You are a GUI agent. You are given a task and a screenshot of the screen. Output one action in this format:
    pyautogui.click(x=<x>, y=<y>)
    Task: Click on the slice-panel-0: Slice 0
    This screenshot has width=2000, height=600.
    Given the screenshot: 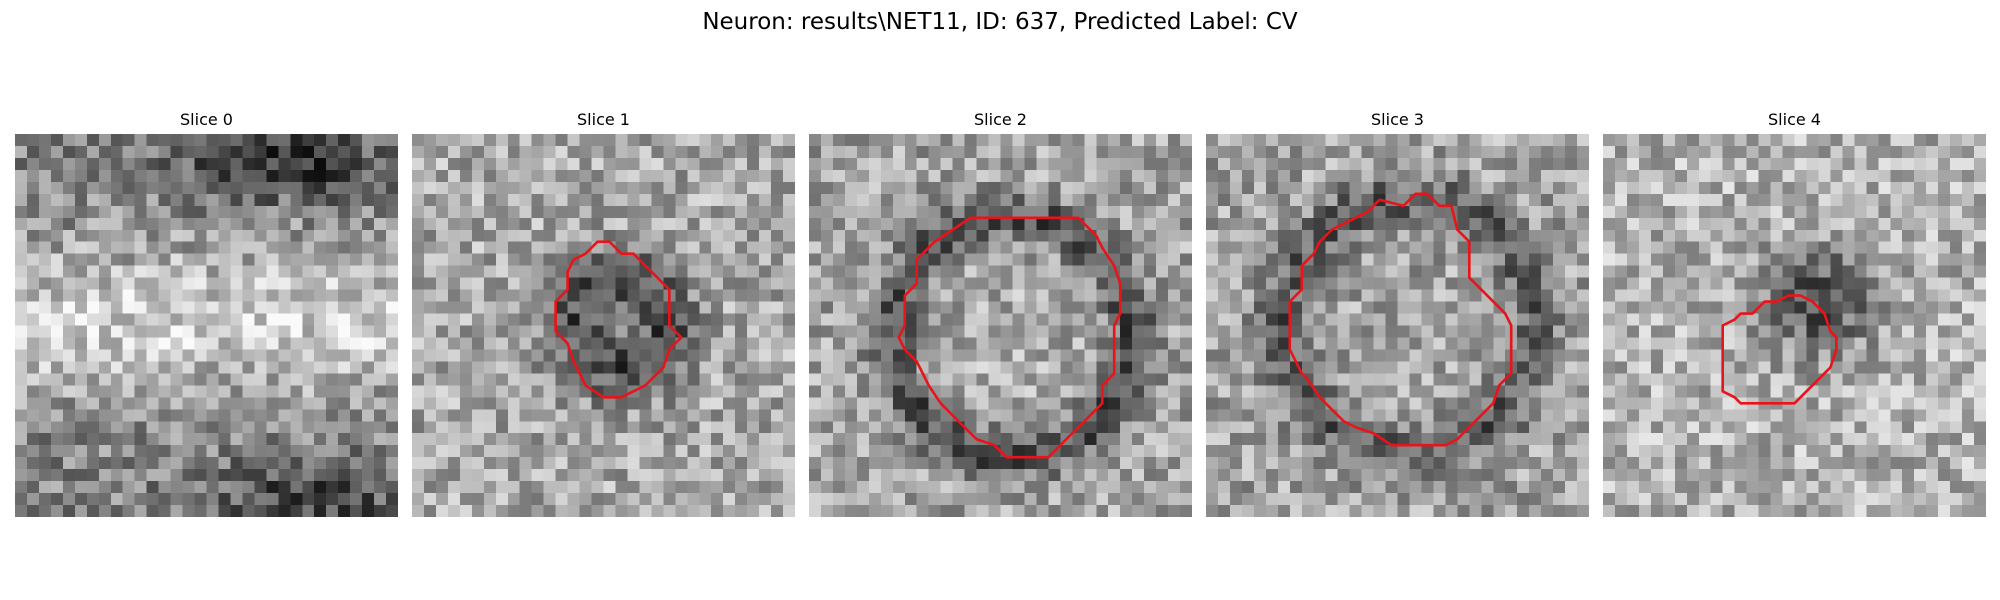 What is the action you would take?
    pyautogui.click(x=206, y=313)
    